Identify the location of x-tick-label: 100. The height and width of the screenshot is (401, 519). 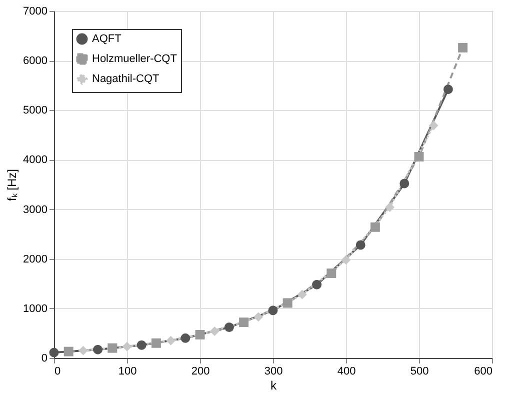
(127, 372).